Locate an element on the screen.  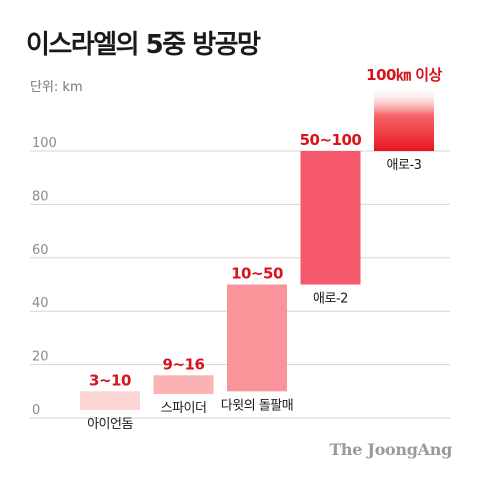
y-tick-label-80: 80 is located at coordinates (40, 196).